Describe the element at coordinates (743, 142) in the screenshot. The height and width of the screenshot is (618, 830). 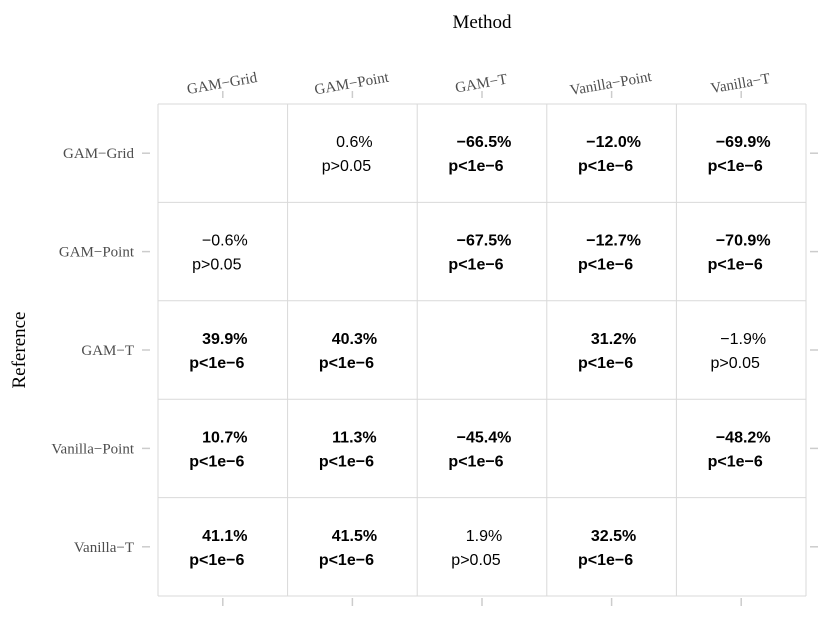
I see `cell-percent-label: −69.9%` at that location.